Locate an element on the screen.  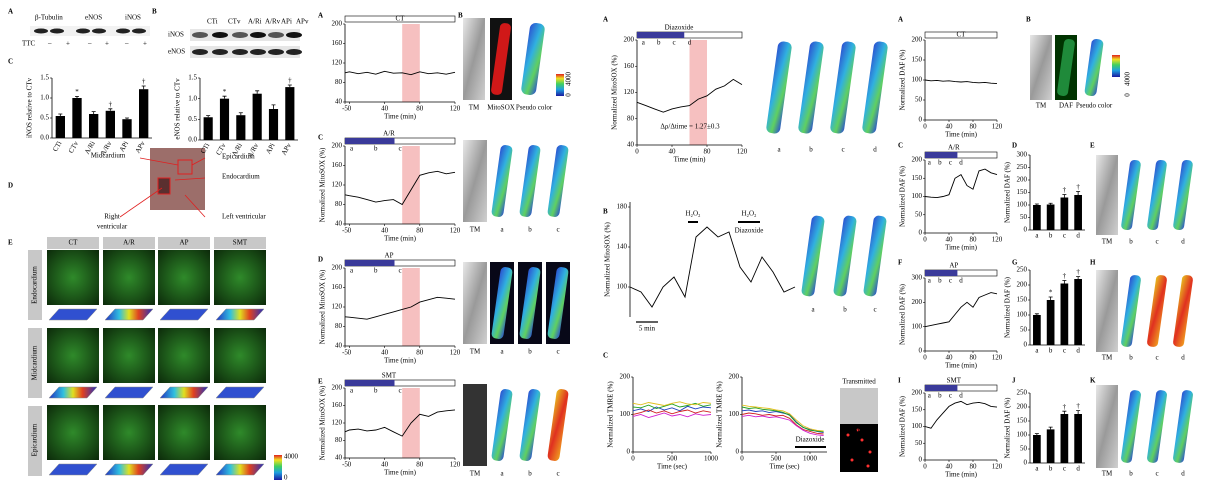
y-tick-label: 120 is located at coordinates (337, 307).